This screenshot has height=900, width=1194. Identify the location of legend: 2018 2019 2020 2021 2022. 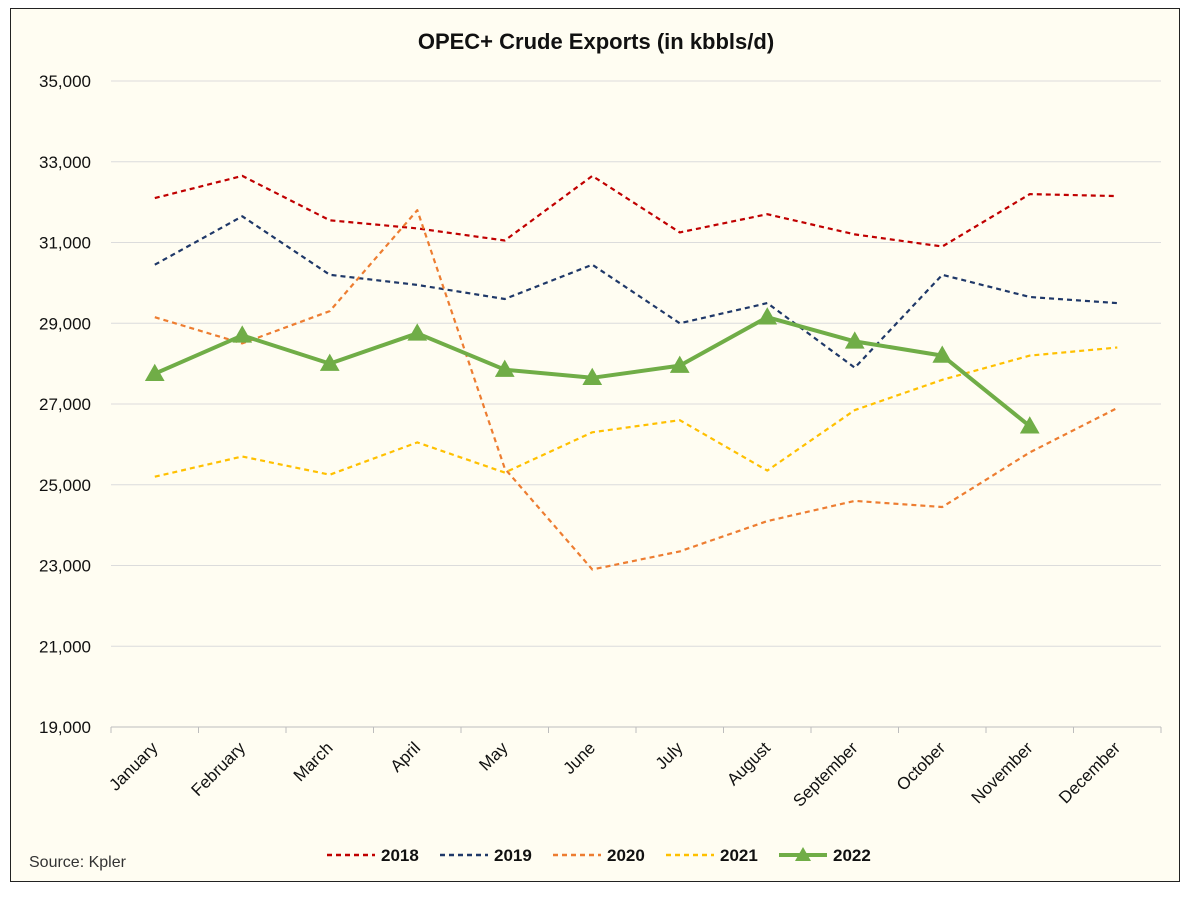
(599, 855).